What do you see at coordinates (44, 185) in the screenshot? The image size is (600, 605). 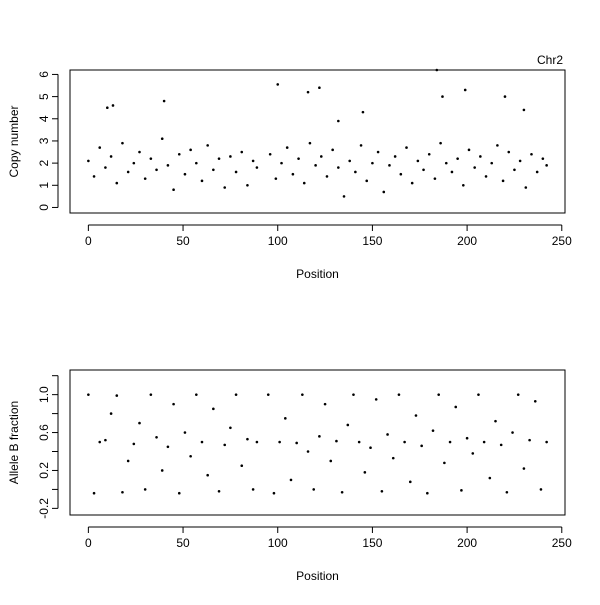 I see `y-tick-label: 1` at bounding box center [44, 185].